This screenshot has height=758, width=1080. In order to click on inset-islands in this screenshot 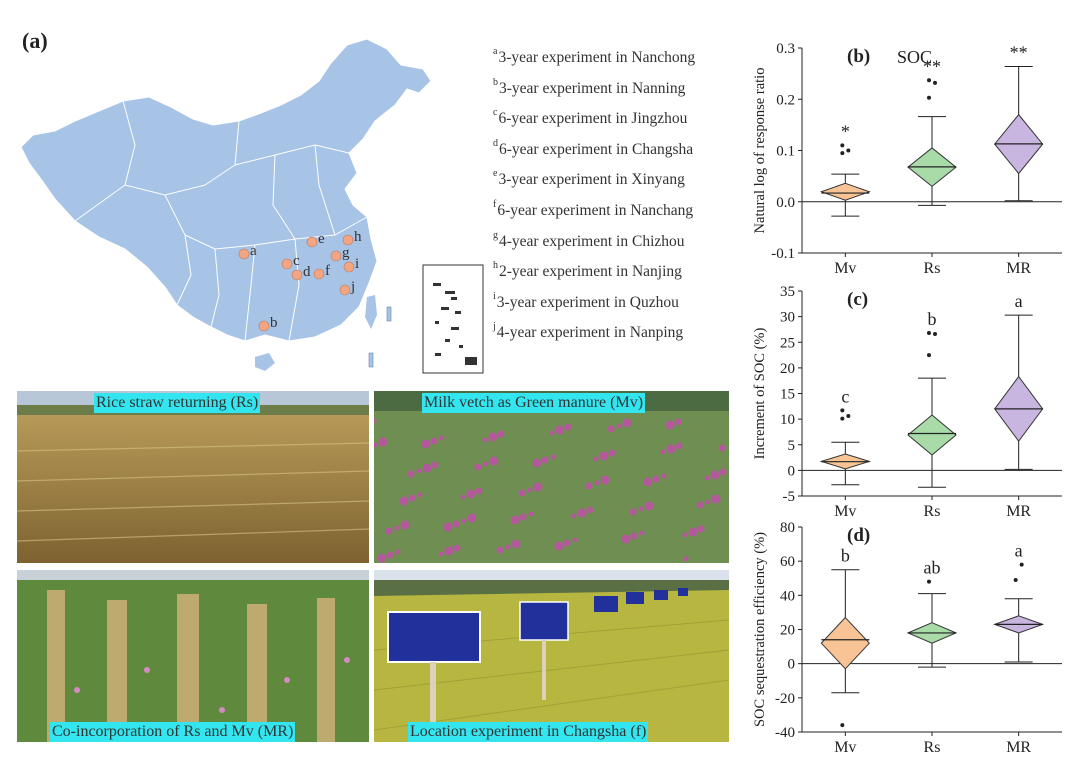, I will do `click(455, 324)`.